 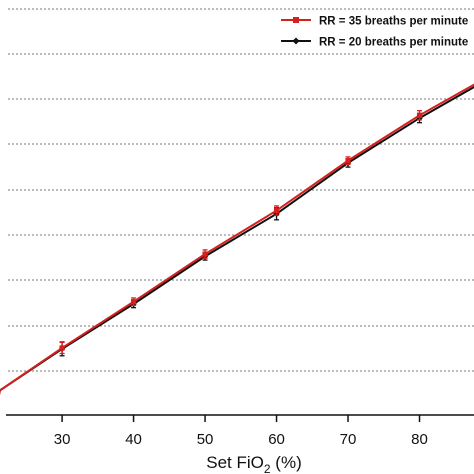 I want to click on legend-label: RR = 20 breaths per minute, so click(x=393, y=43).